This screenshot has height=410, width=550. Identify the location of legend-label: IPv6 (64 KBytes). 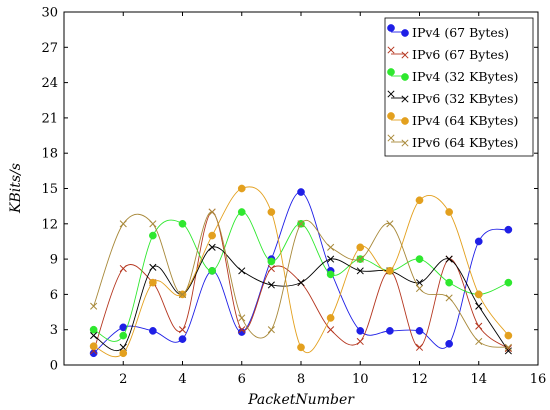
(465, 142).